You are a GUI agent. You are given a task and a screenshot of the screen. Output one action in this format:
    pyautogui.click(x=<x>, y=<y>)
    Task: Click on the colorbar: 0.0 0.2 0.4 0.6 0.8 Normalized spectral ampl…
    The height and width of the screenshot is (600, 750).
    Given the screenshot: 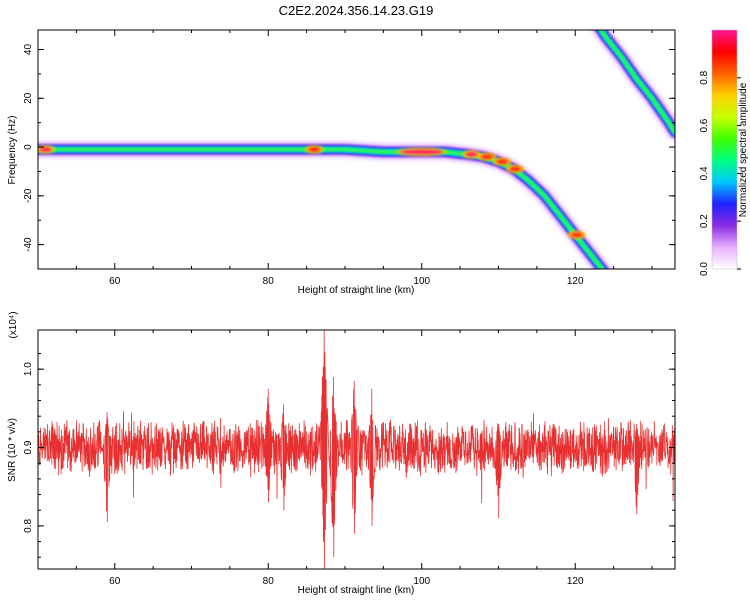 What is the action you would take?
    pyautogui.click(x=724, y=152)
    